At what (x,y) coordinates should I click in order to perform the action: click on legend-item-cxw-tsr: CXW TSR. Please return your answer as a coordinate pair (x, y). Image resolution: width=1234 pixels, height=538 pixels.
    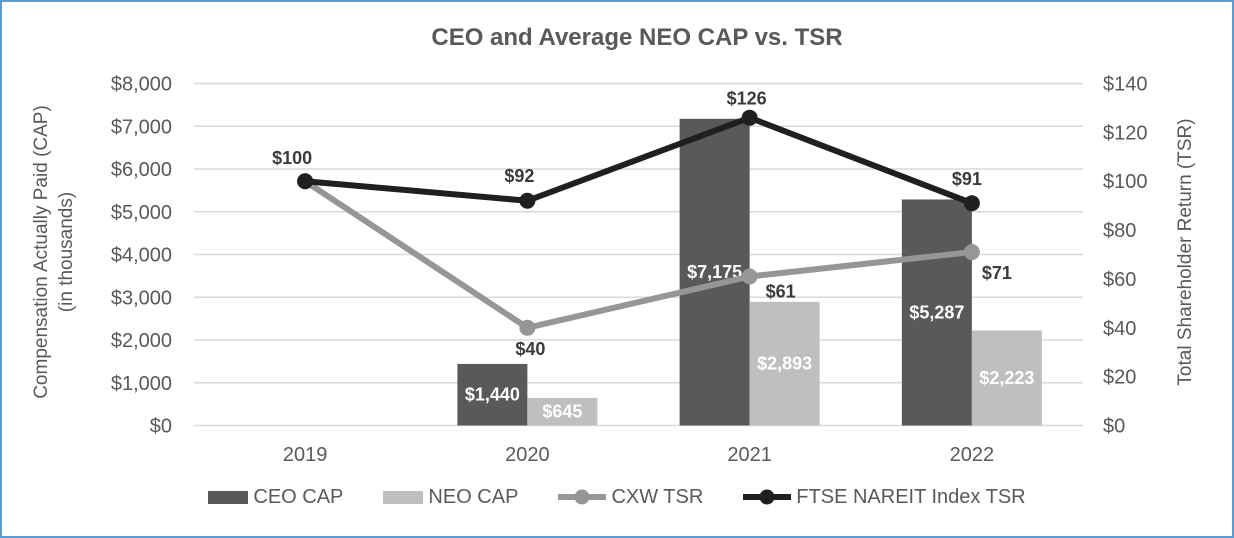
    Looking at the image, I should click on (630, 497).